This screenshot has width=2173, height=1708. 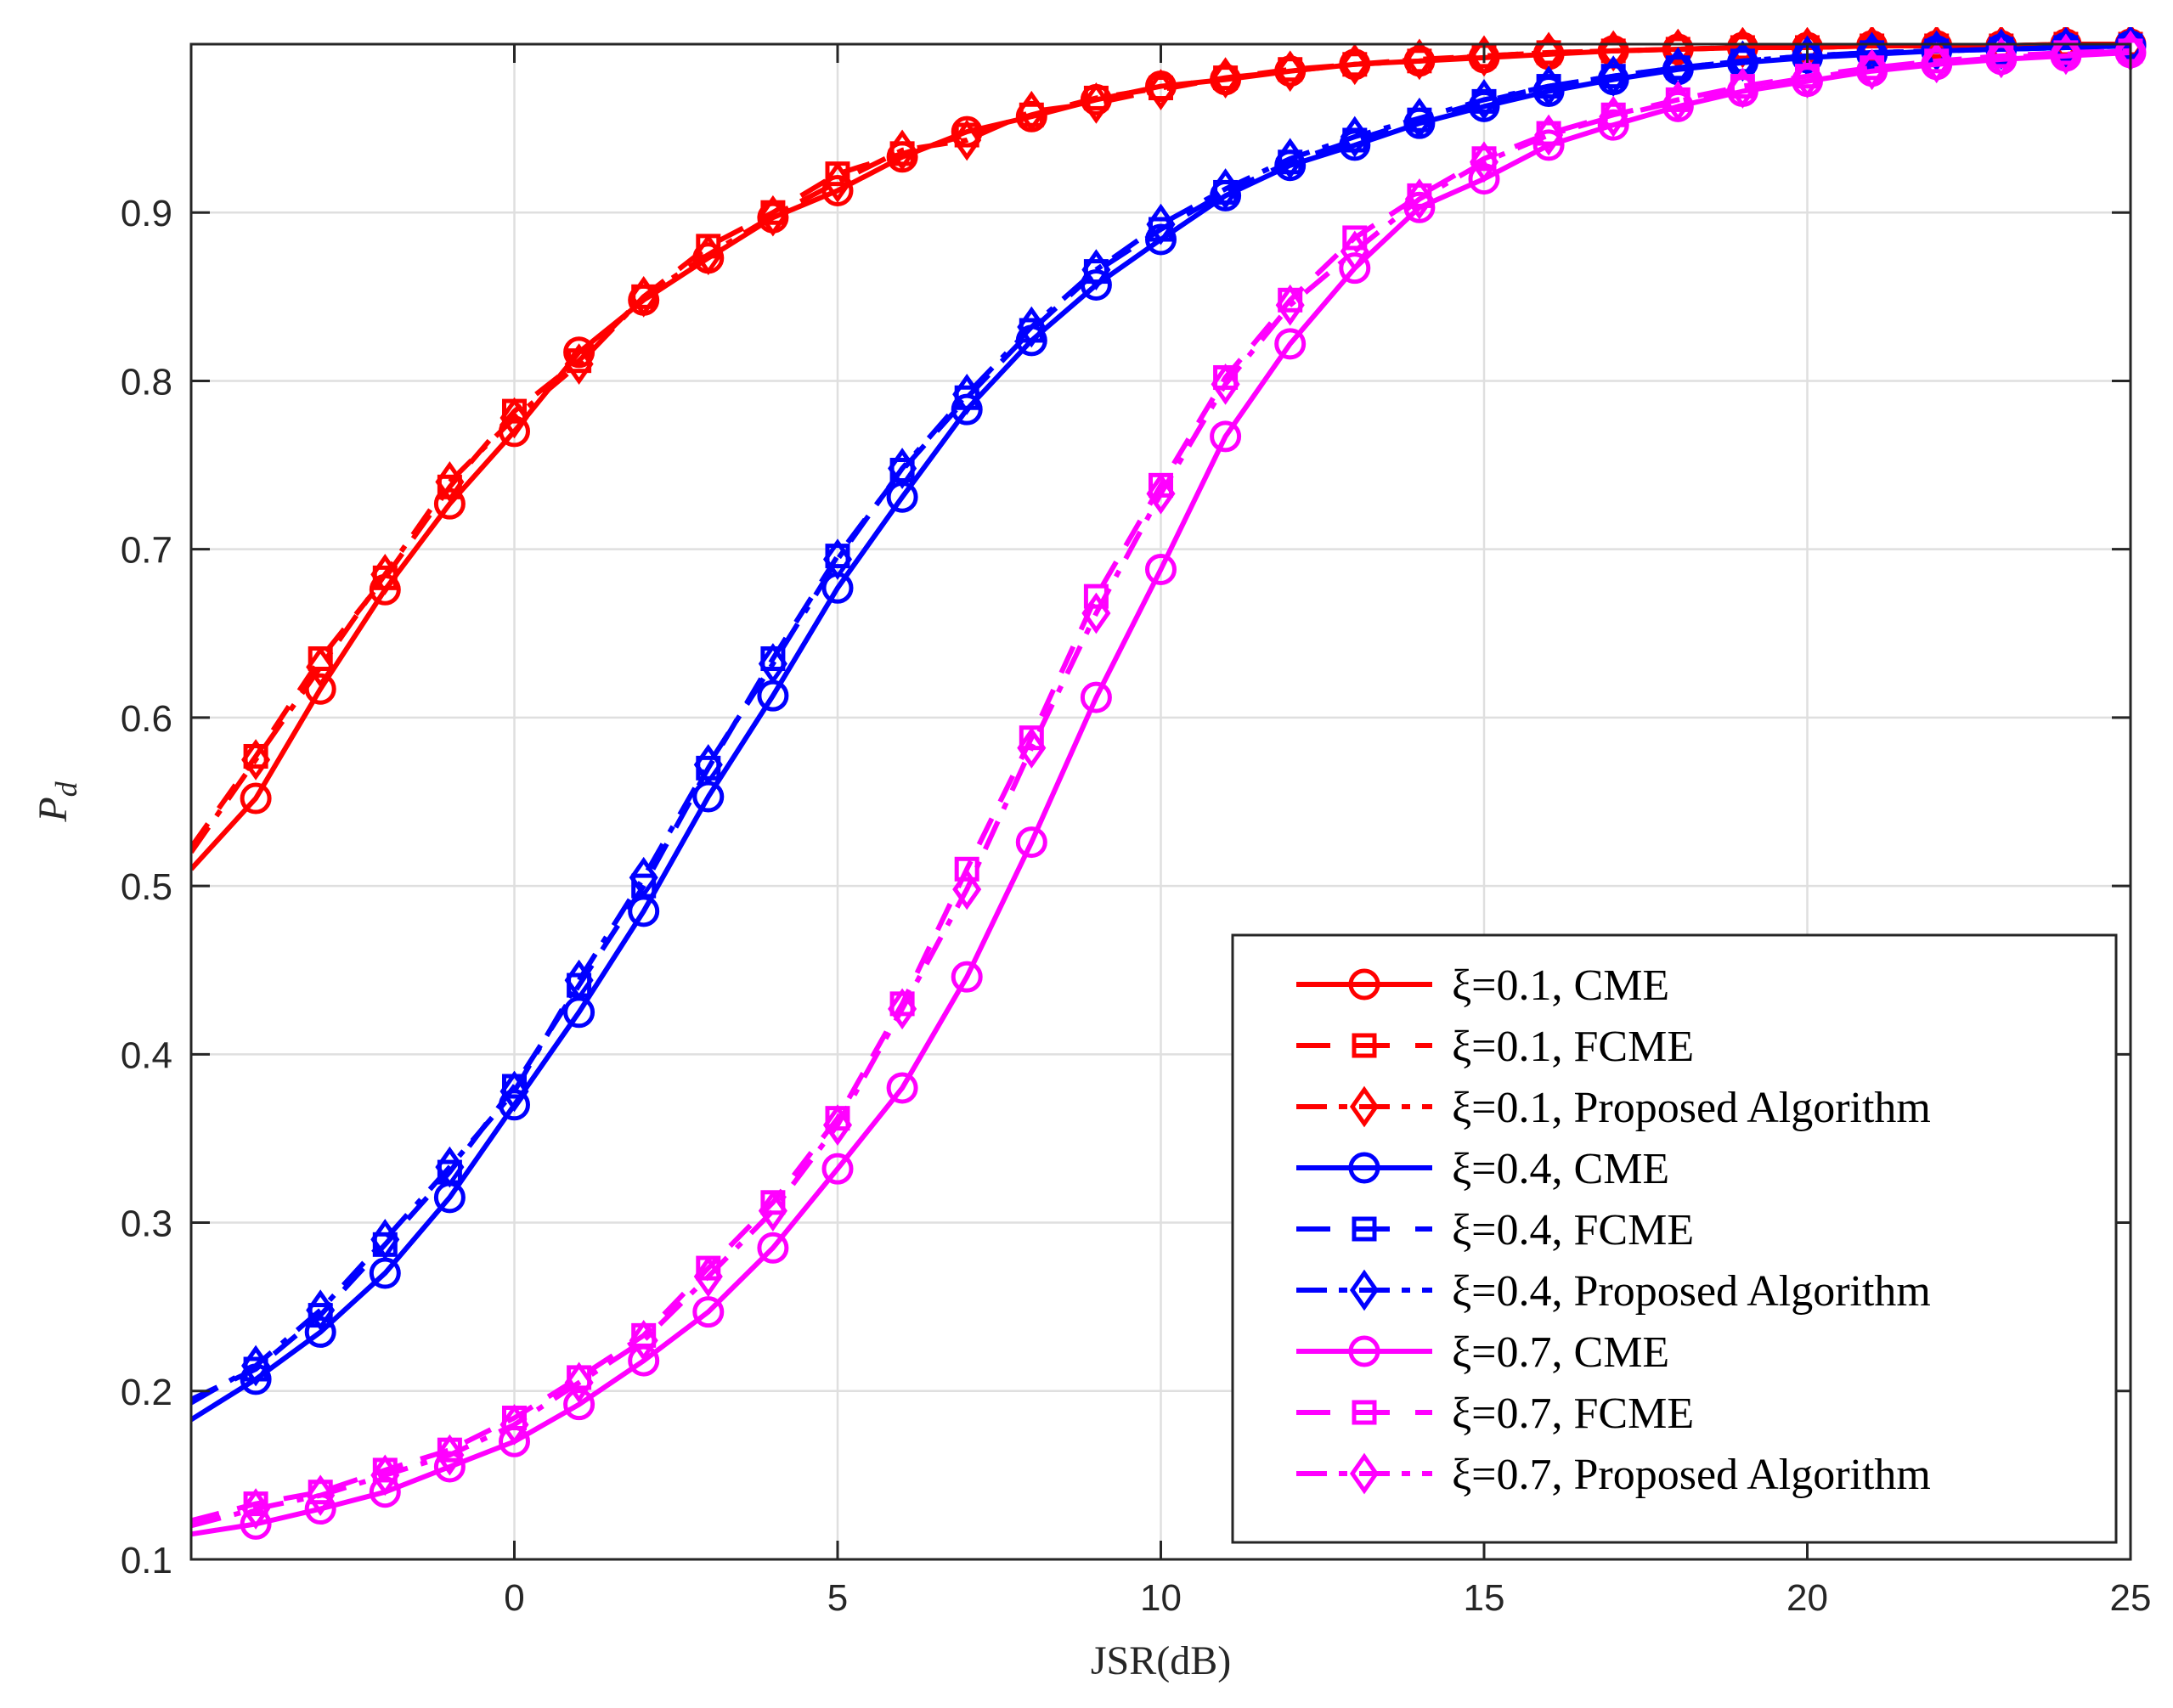 What do you see at coordinates (1161, 1598) in the screenshot?
I see `x-tick-label: 10` at bounding box center [1161, 1598].